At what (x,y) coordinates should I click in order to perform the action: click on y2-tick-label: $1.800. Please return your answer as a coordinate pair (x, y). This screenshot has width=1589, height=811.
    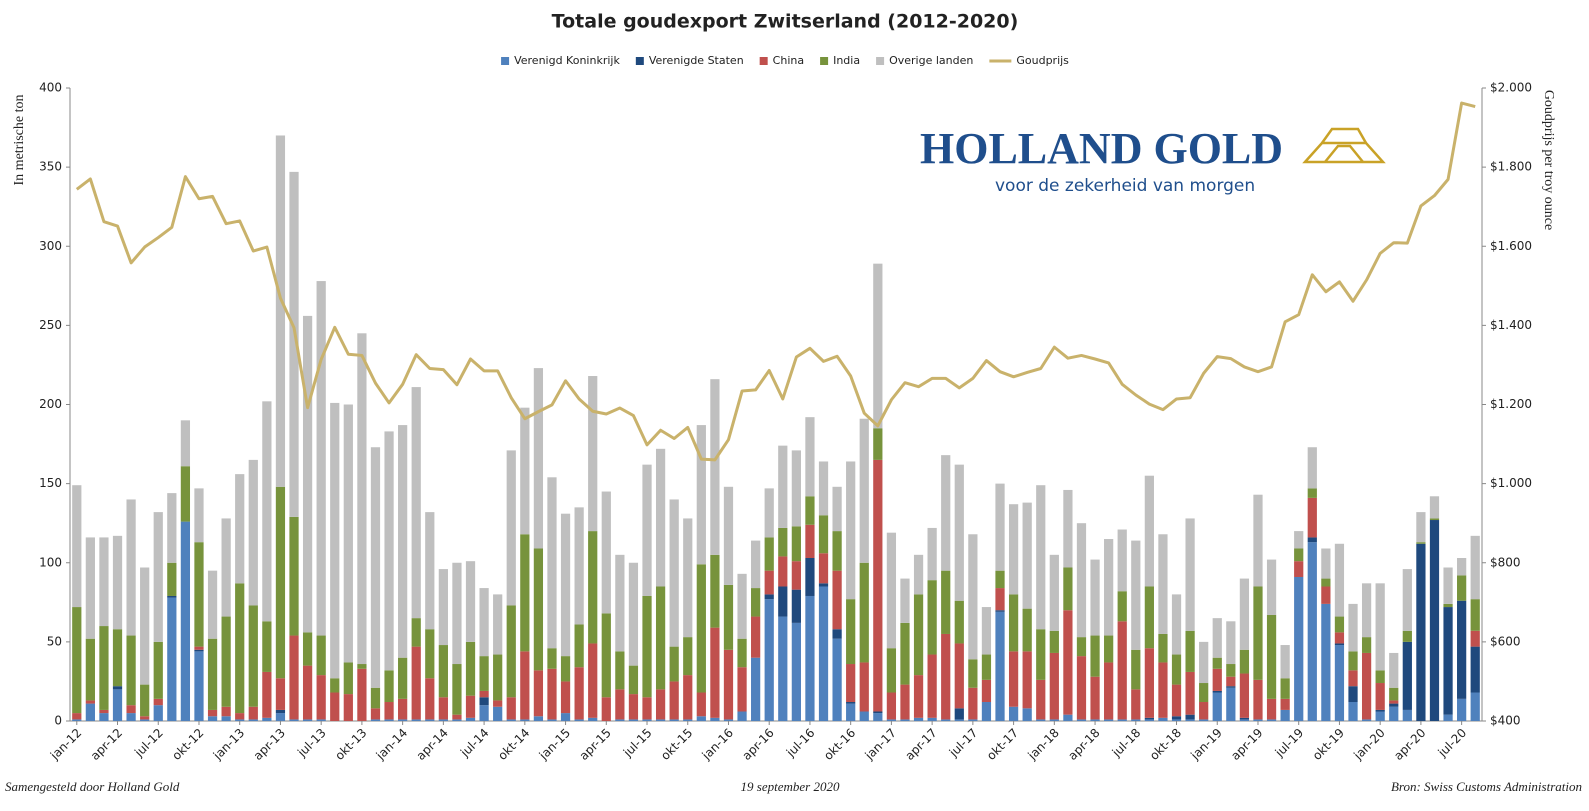
    Looking at the image, I should click on (1511, 167).